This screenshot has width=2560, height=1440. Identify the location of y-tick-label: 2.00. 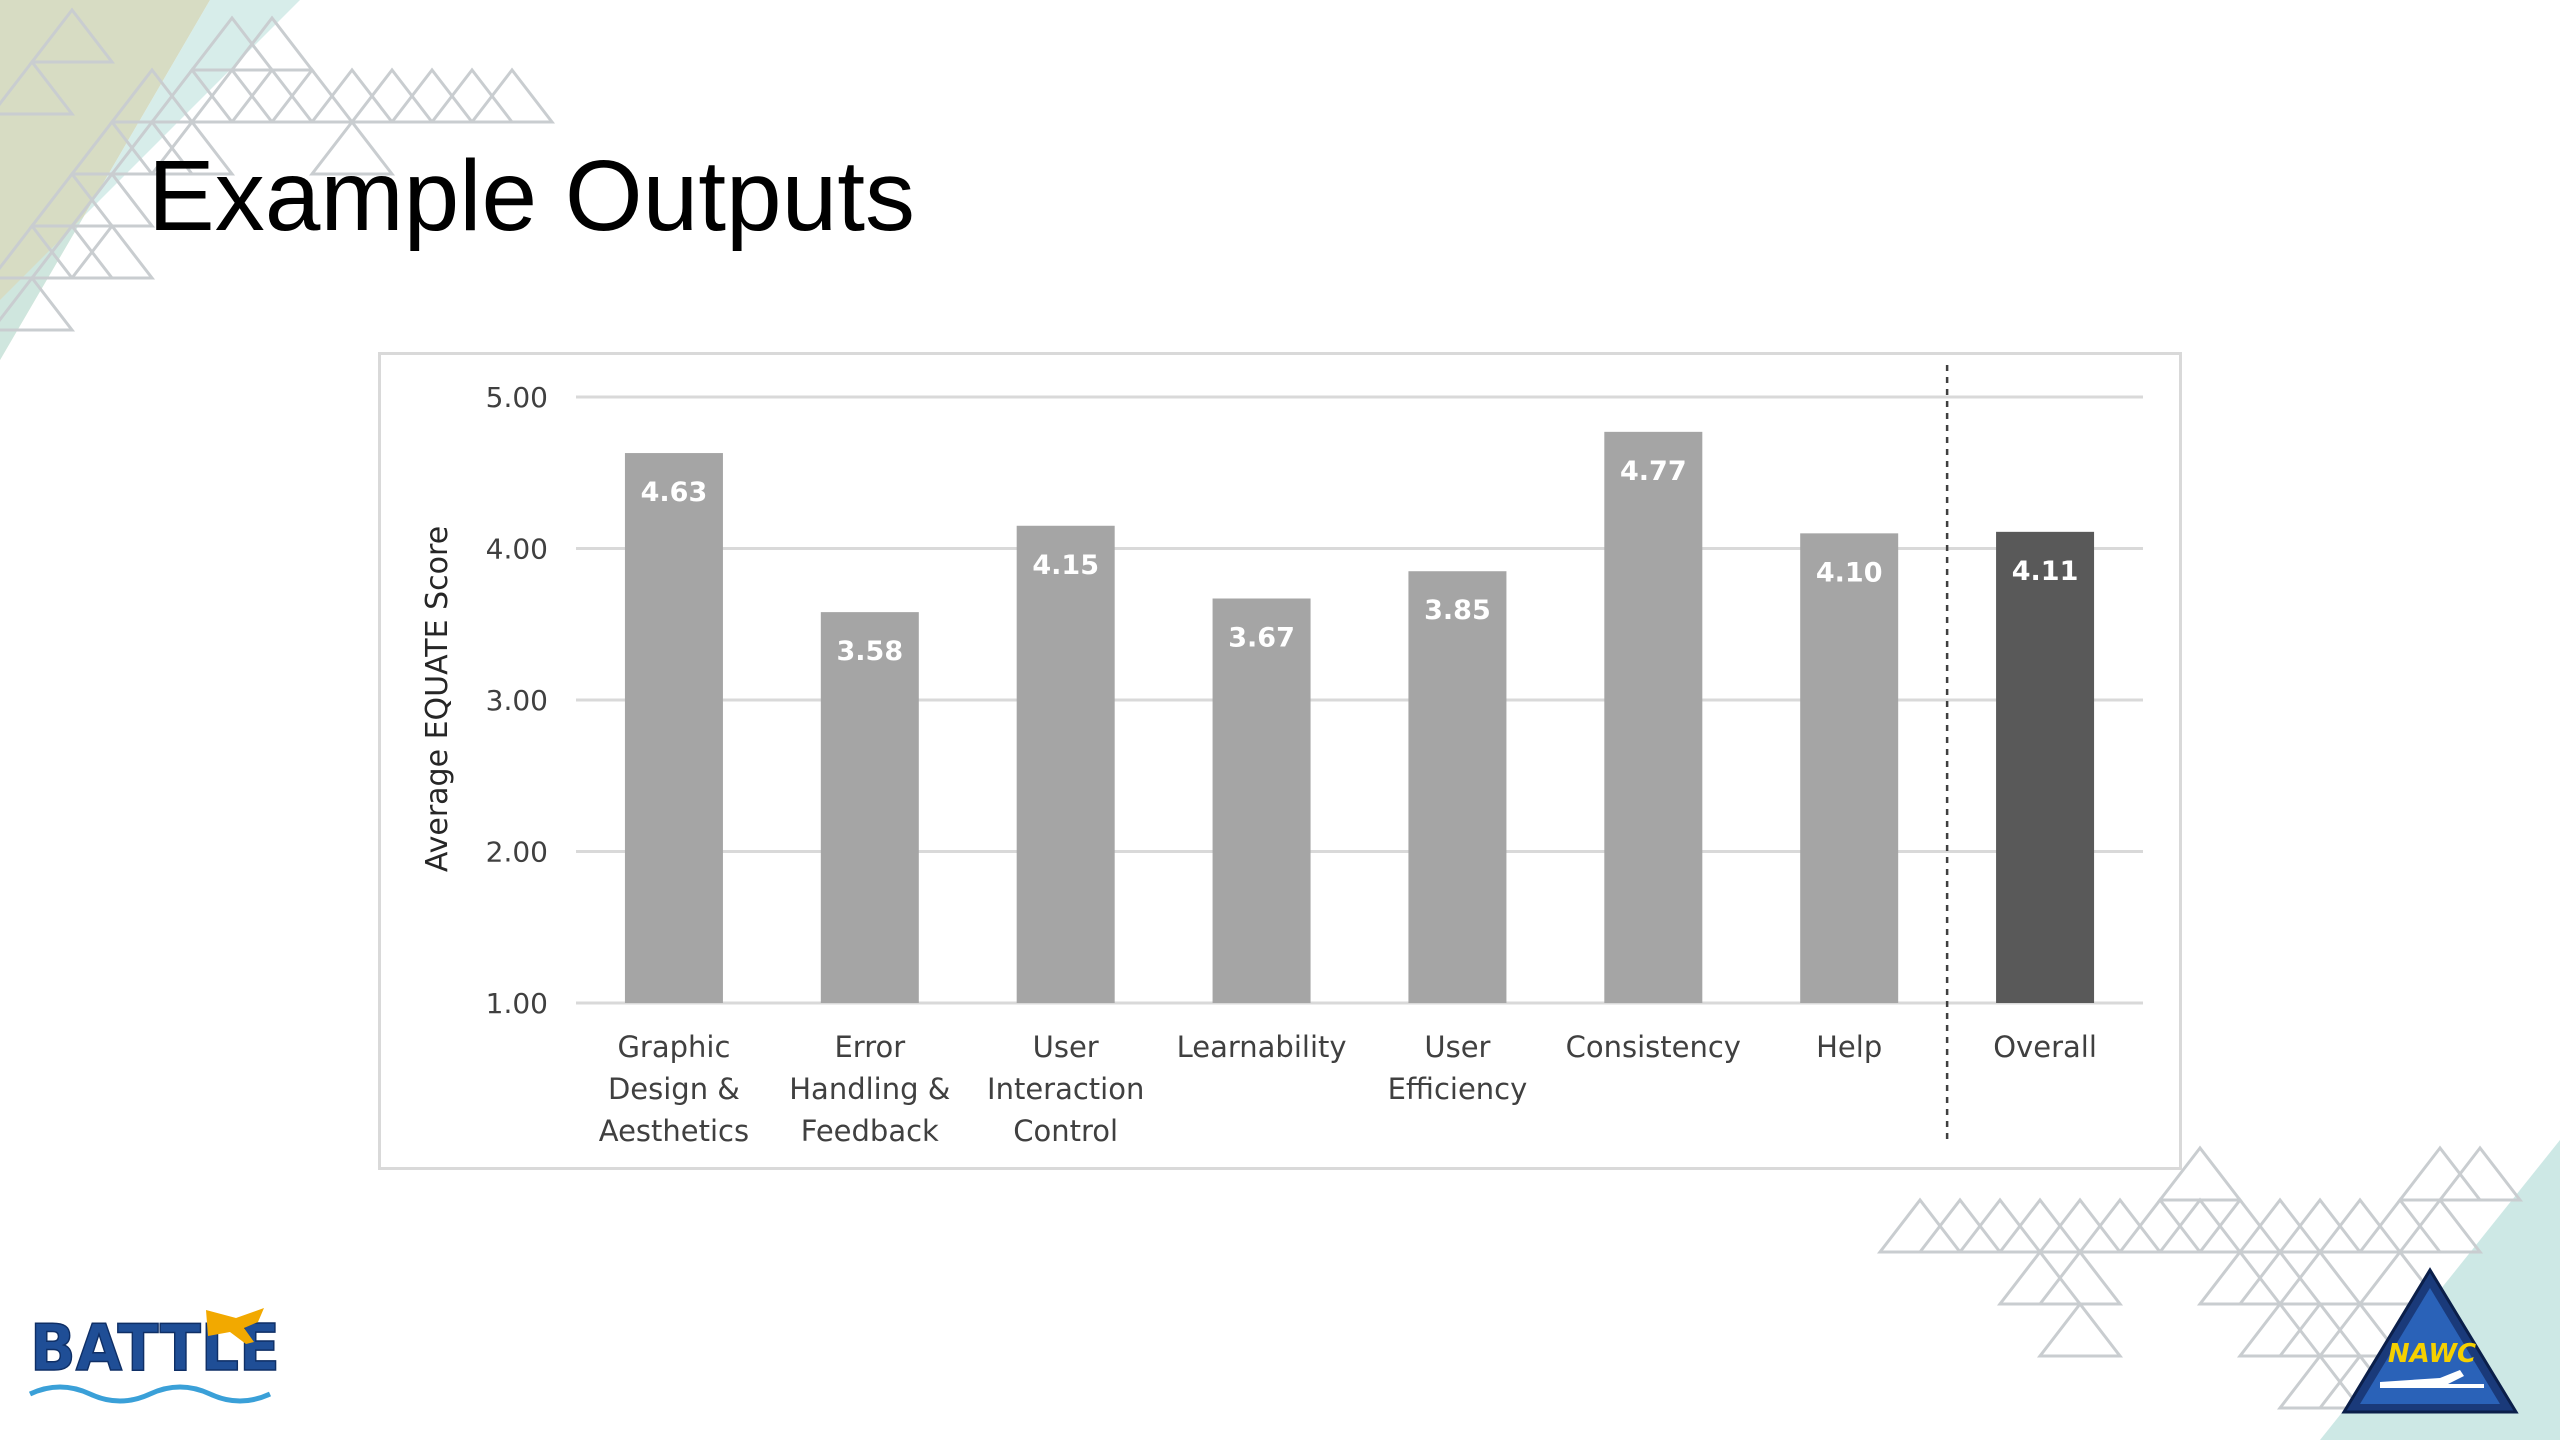
(517, 852).